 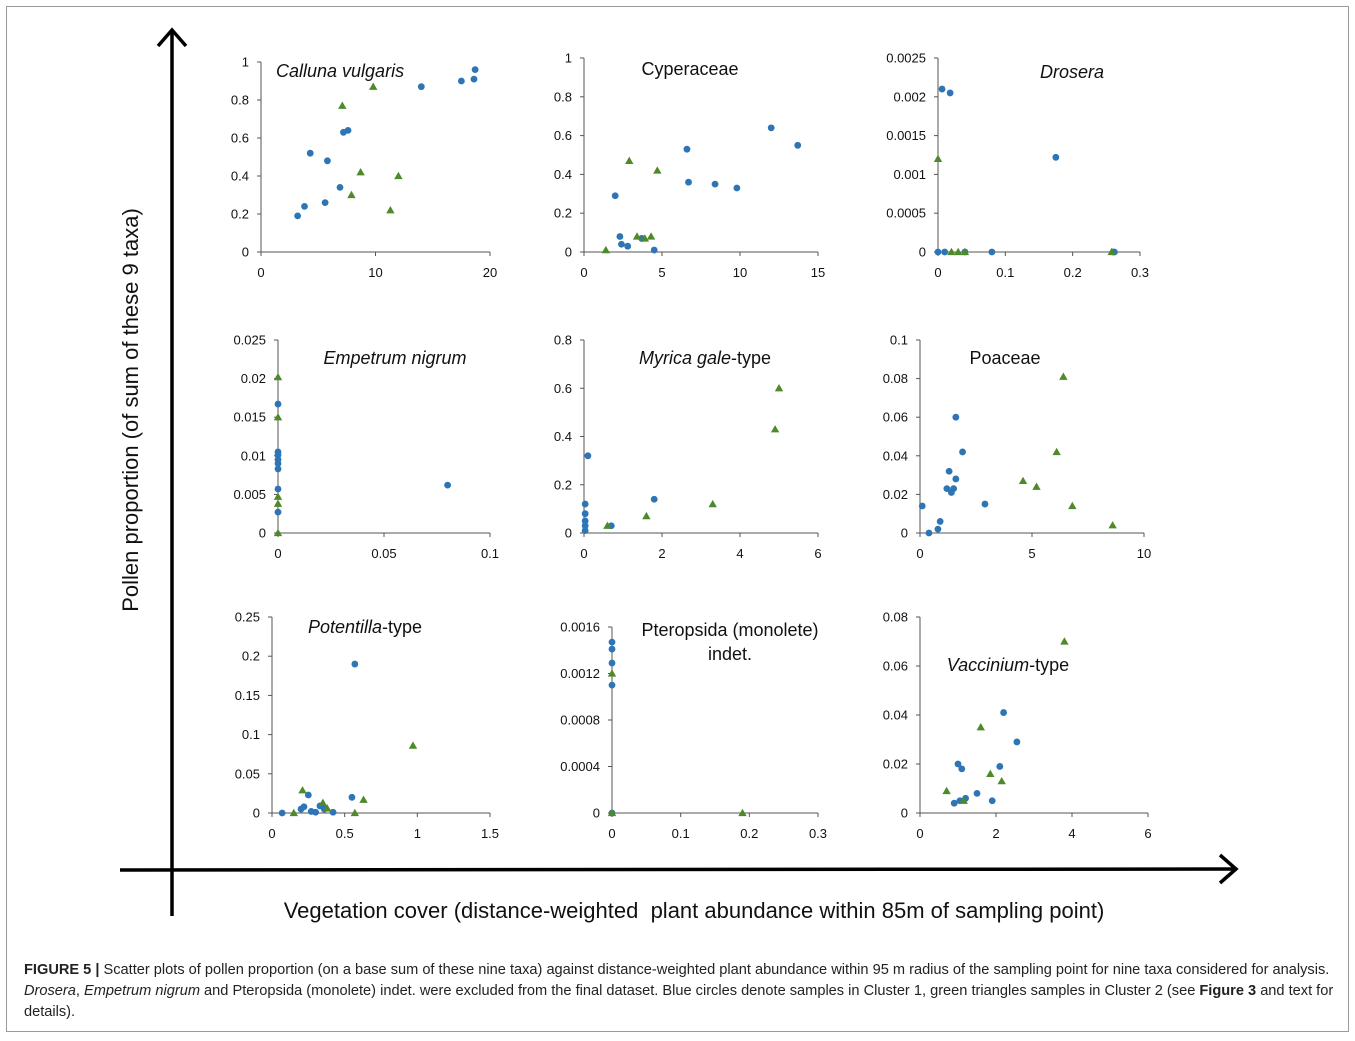 What do you see at coordinates (580, 627) in the screenshot?
I see `y-tick-label: 0.0016` at bounding box center [580, 627].